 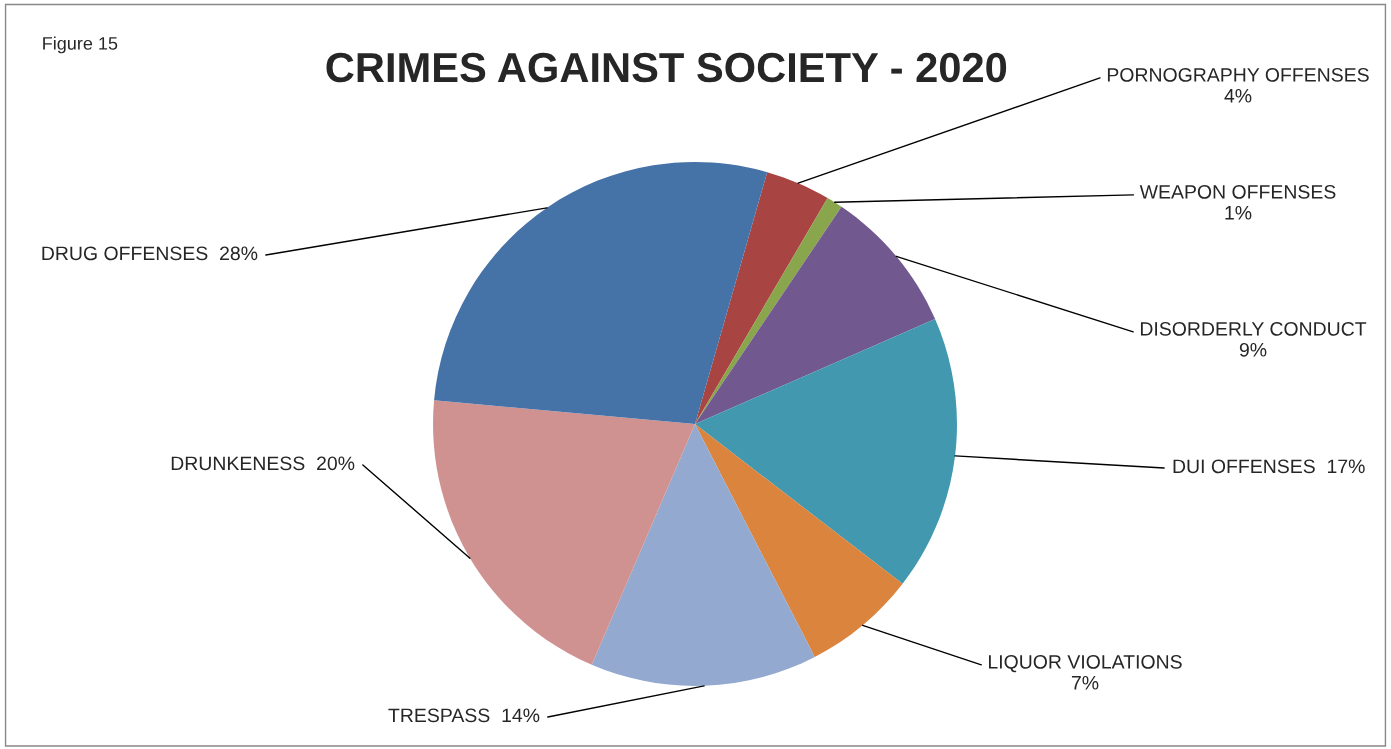 What do you see at coordinates (1269, 466) in the screenshot?
I see `slice-label: DUI OFFENSES 17%` at bounding box center [1269, 466].